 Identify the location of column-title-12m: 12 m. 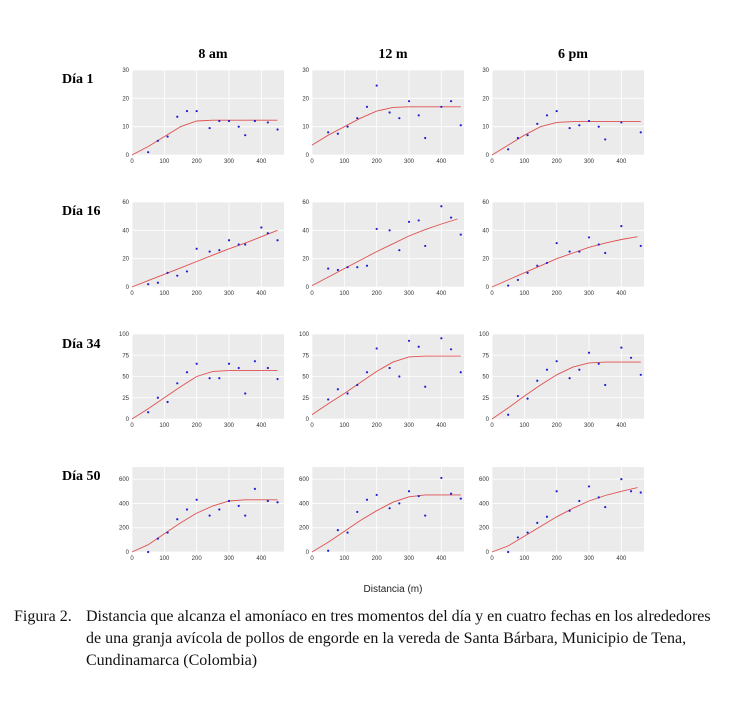
(393, 54).